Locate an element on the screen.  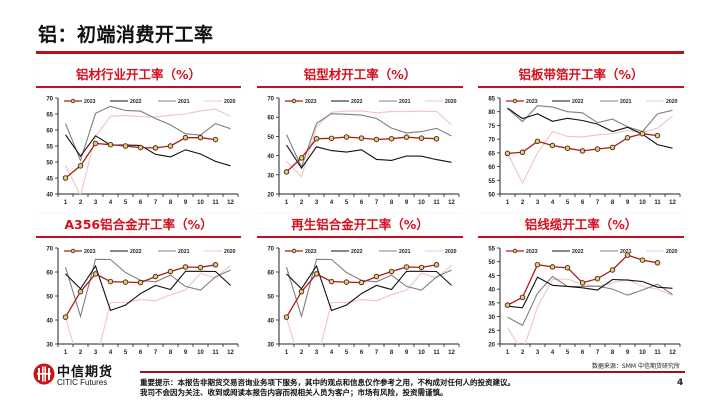
x-tick-label: 1 is located at coordinates (287, 203).